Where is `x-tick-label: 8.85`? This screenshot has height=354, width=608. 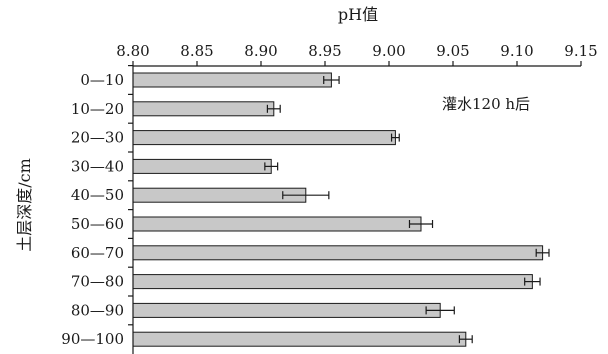 x-tick-label: 8.85 is located at coordinates (196, 51).